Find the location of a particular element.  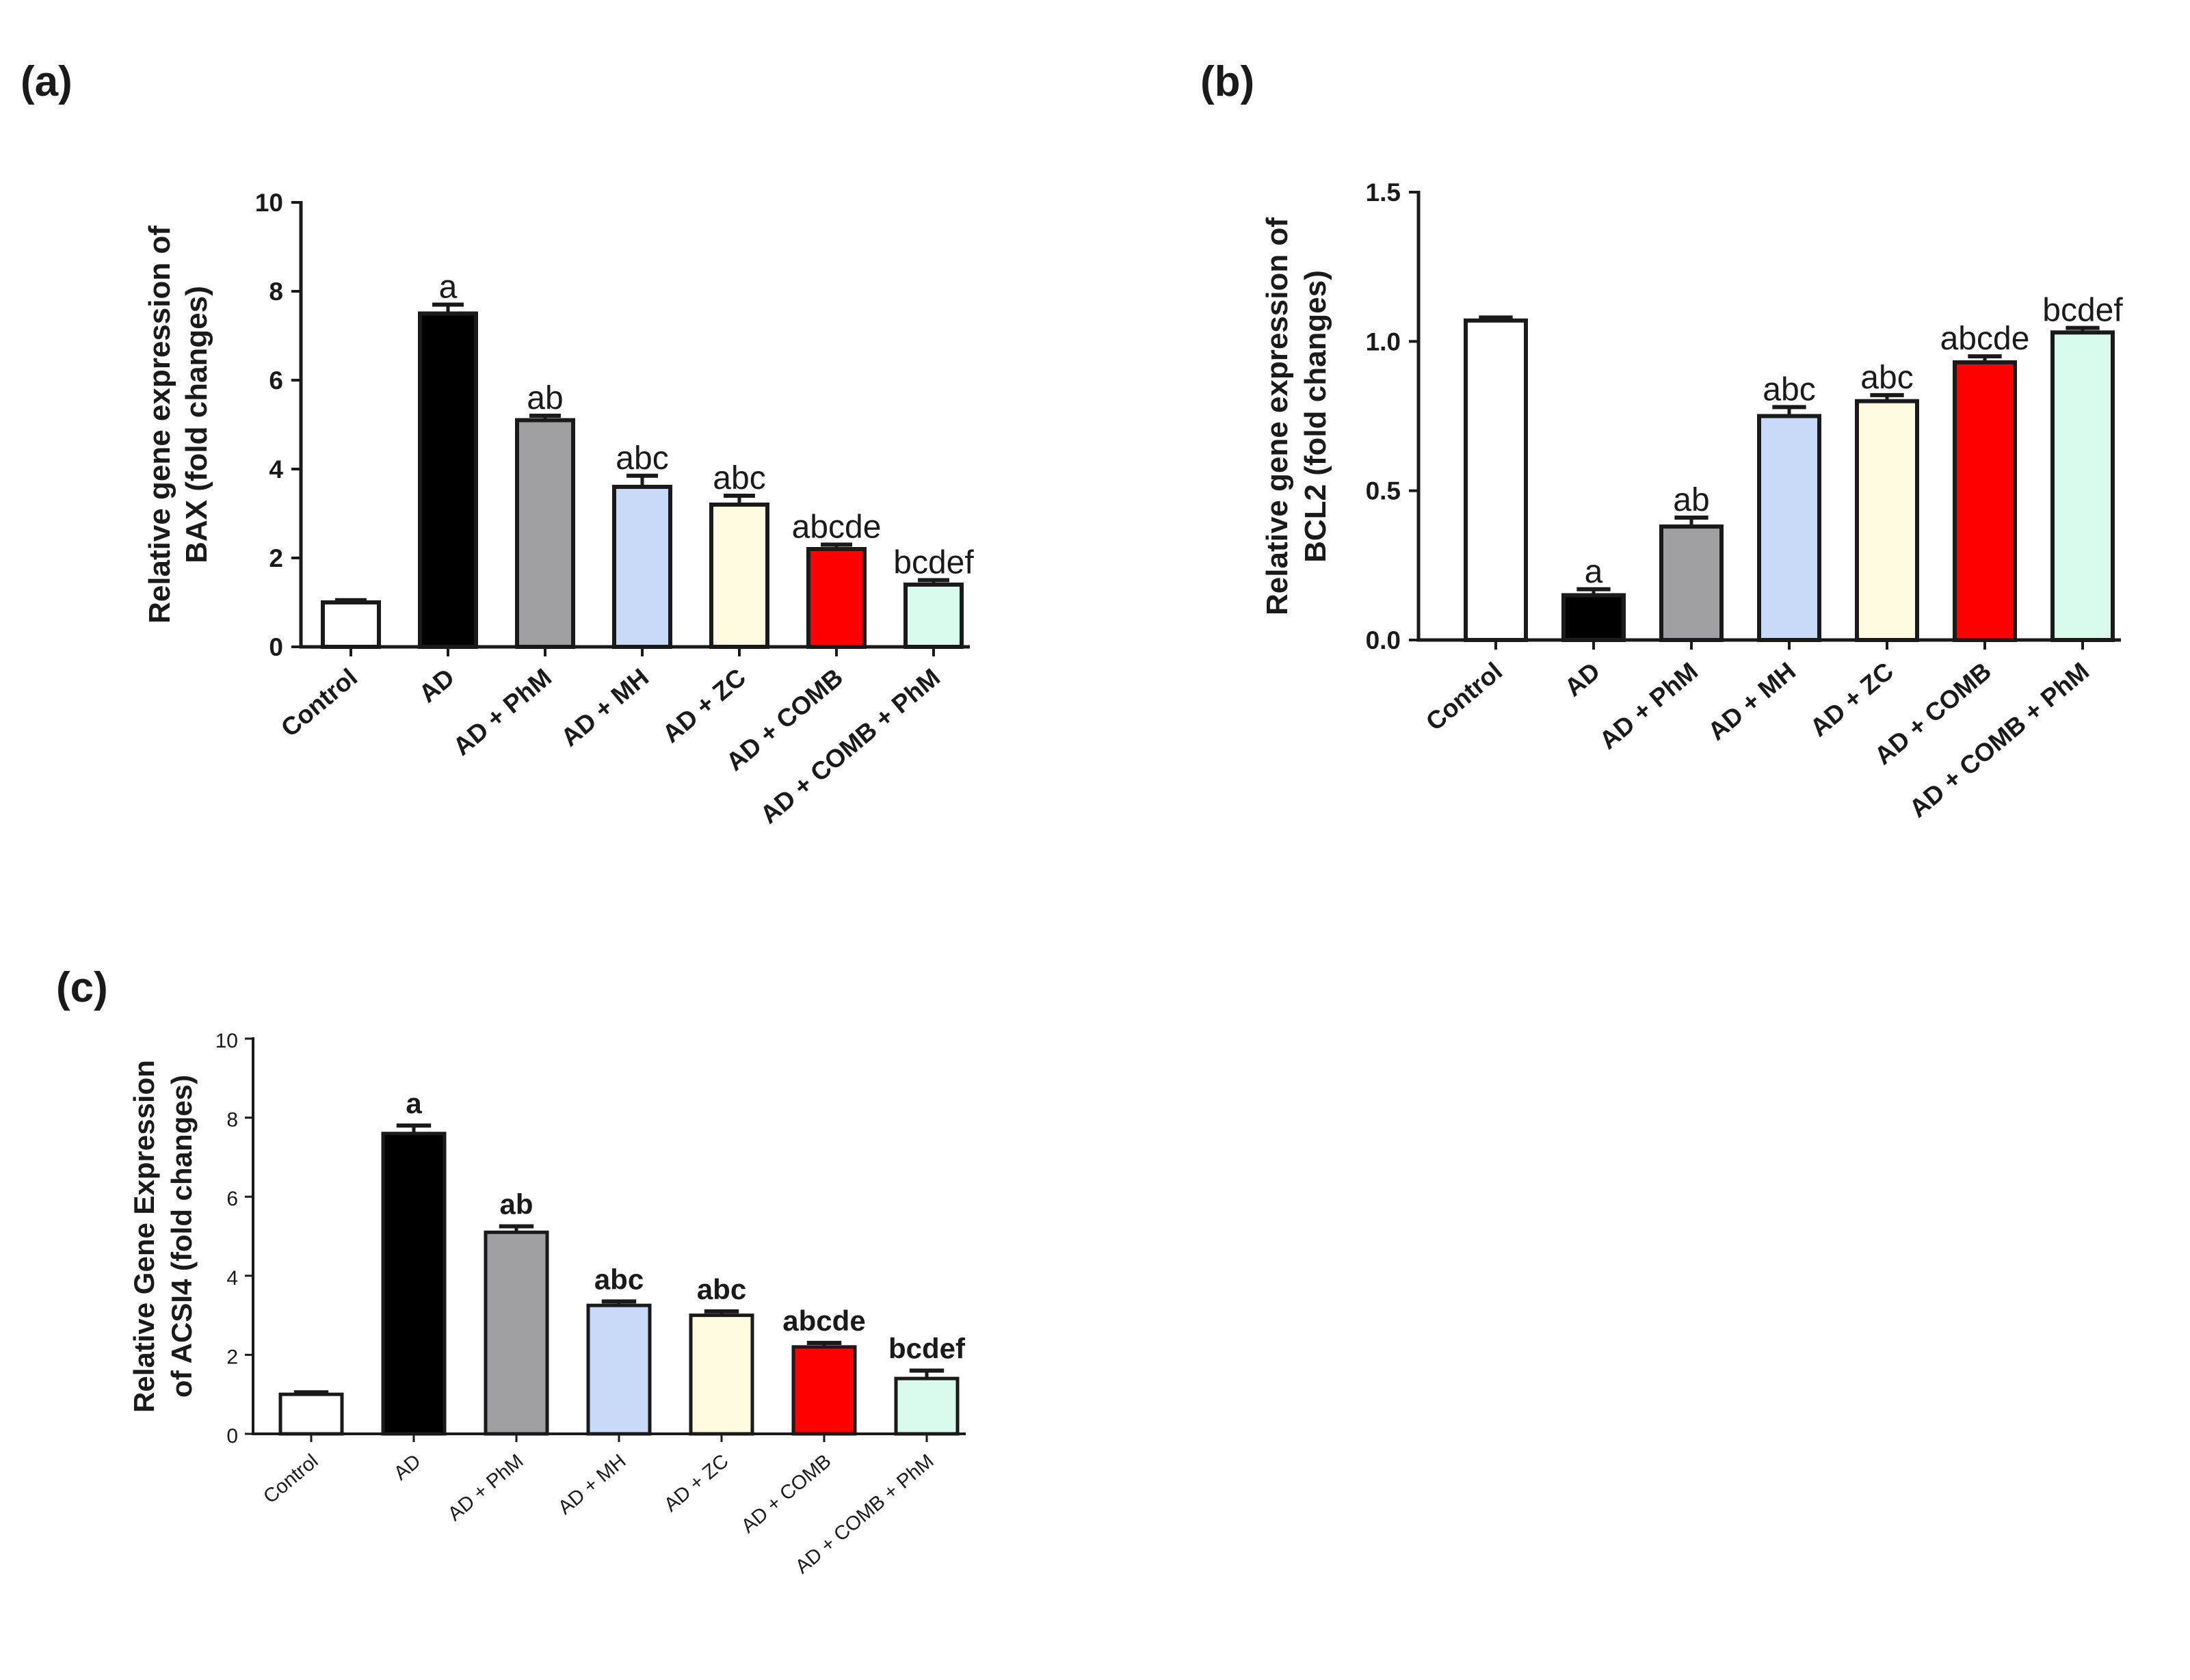

panel-b-significance-label: abcde is located at coordinates (1985, 339).